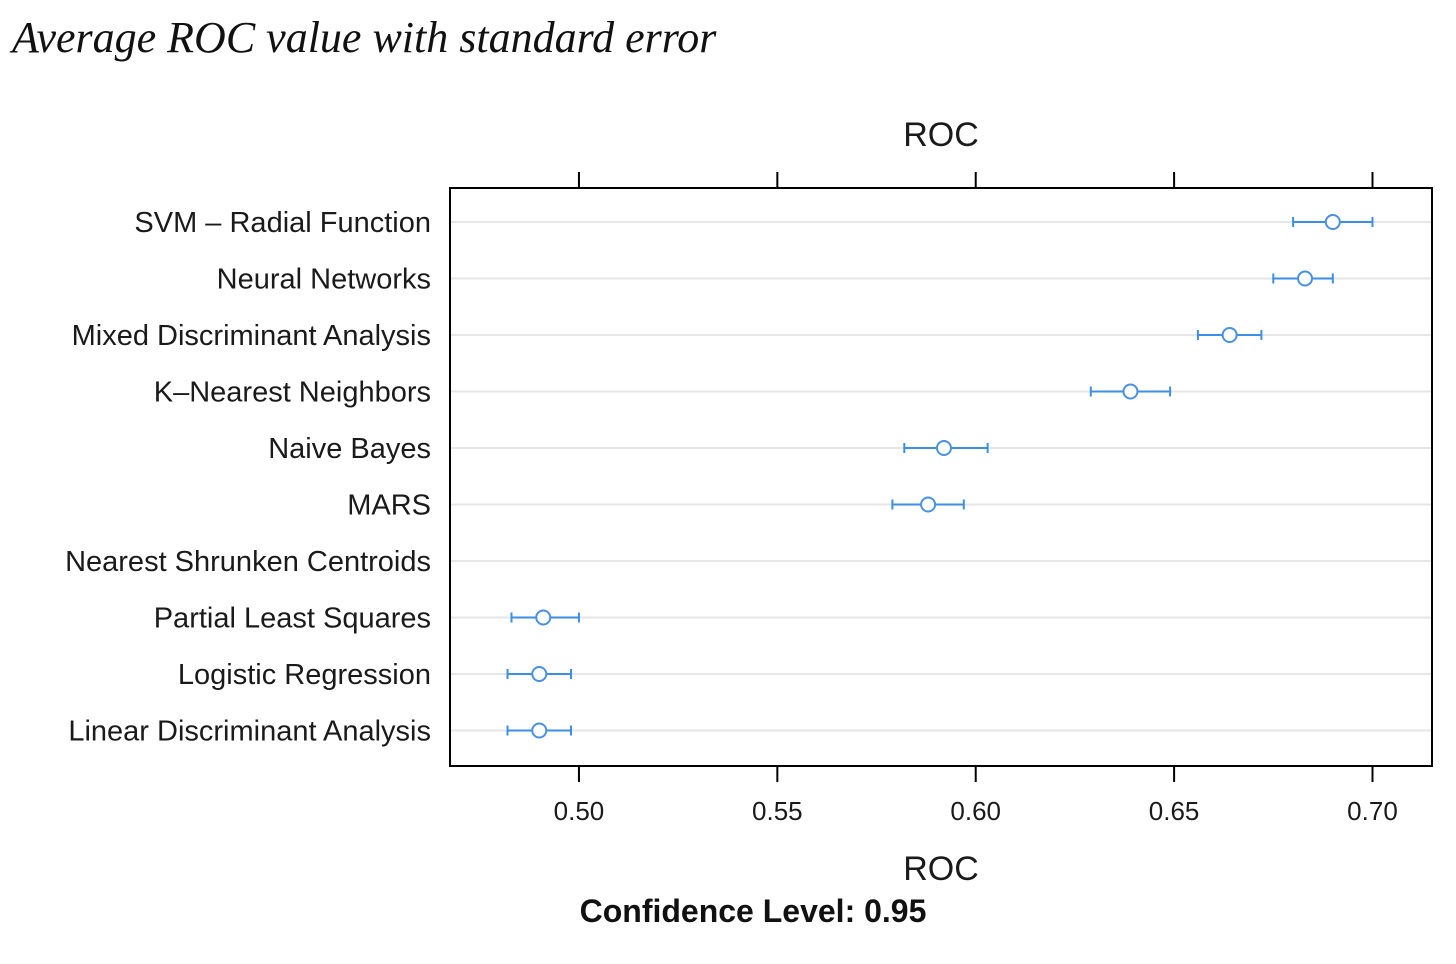 This screenshot has height=964, width=1456. I want to click on category-label: Naive Bayes, so click(349, 449).